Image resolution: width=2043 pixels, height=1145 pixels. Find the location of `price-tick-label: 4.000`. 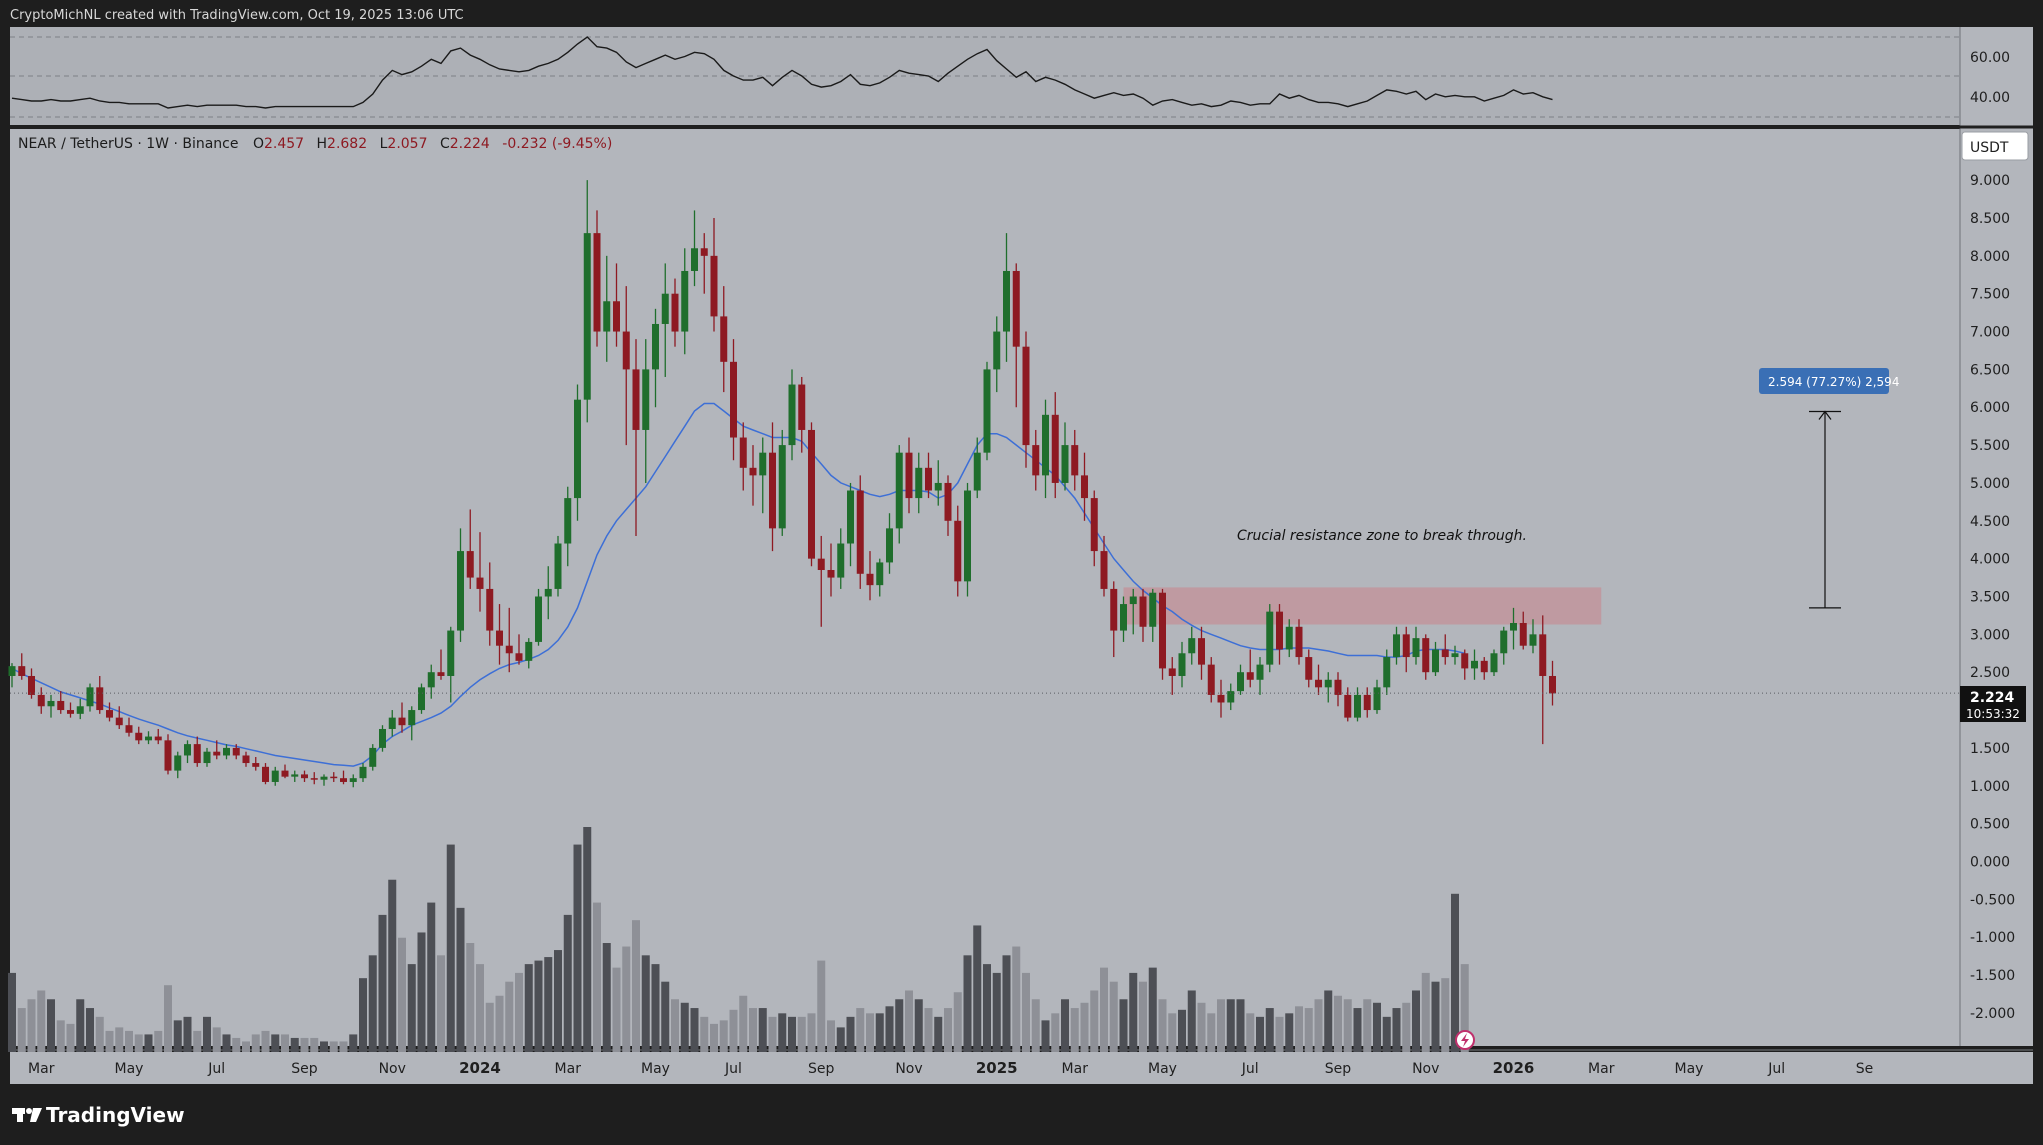

price-tick-label: 4.000 is located at coordinates (1990, 560).